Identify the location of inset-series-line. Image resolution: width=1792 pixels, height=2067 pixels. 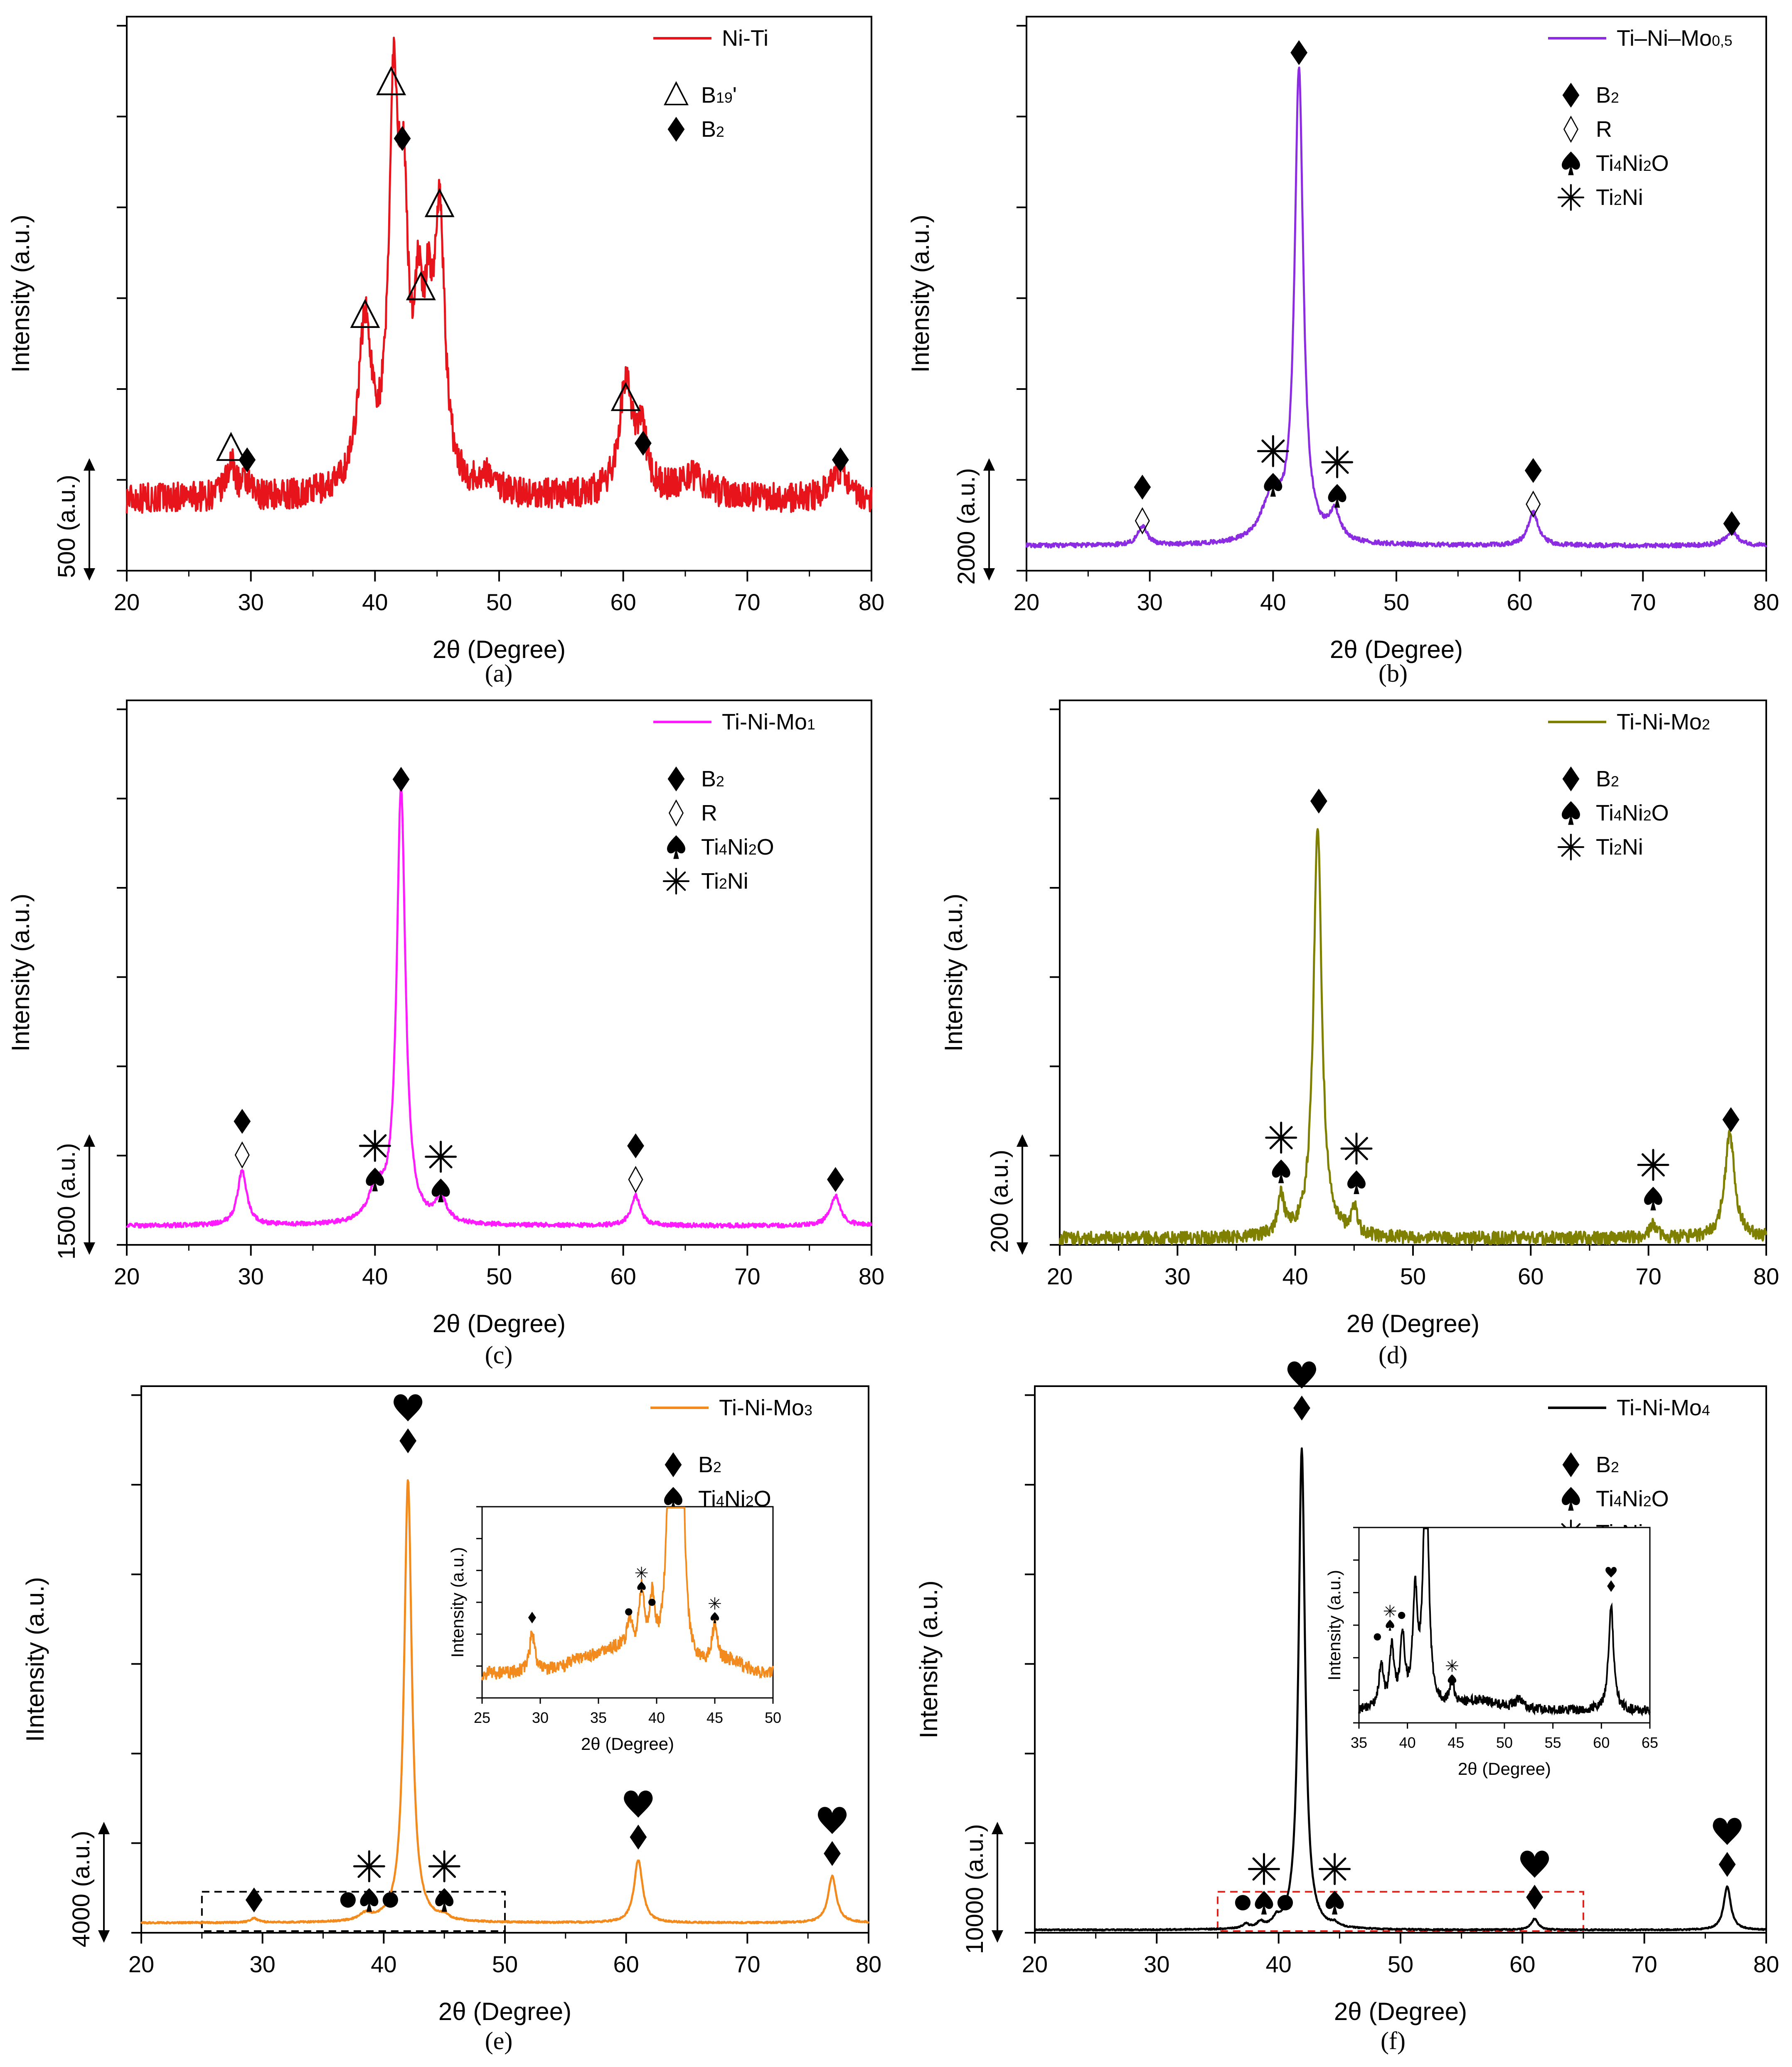
(627, 1594).